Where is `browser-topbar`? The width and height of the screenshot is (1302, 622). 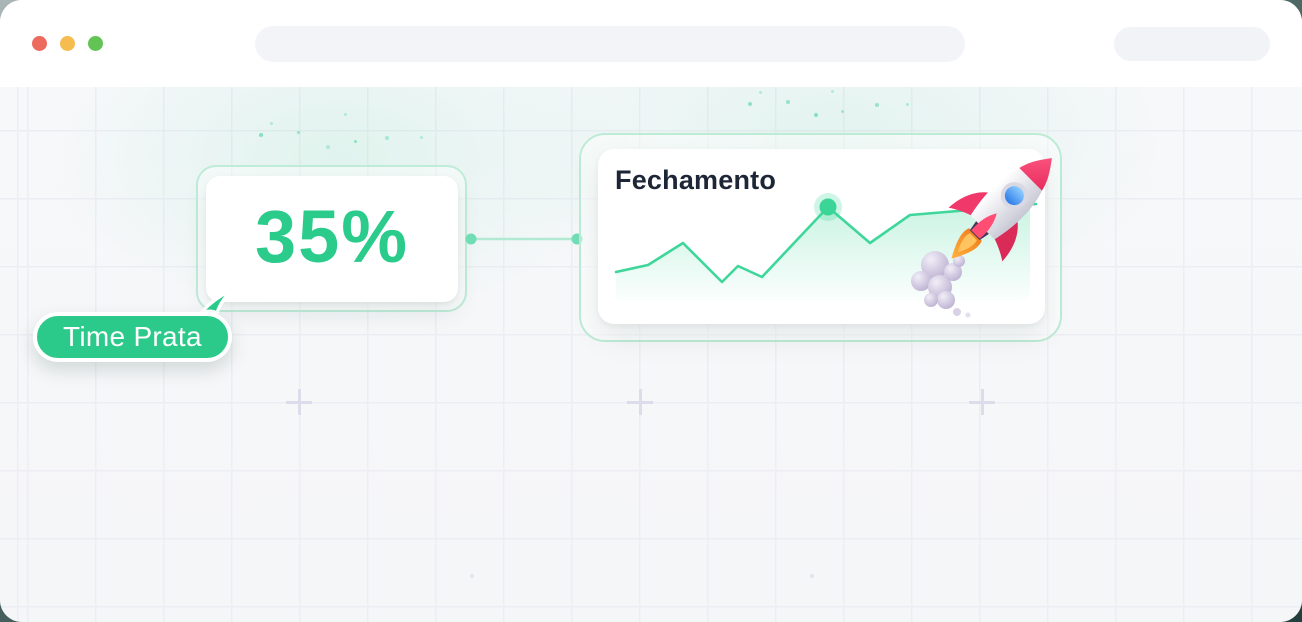
browser-topbar is located at coordinates (651, 43).